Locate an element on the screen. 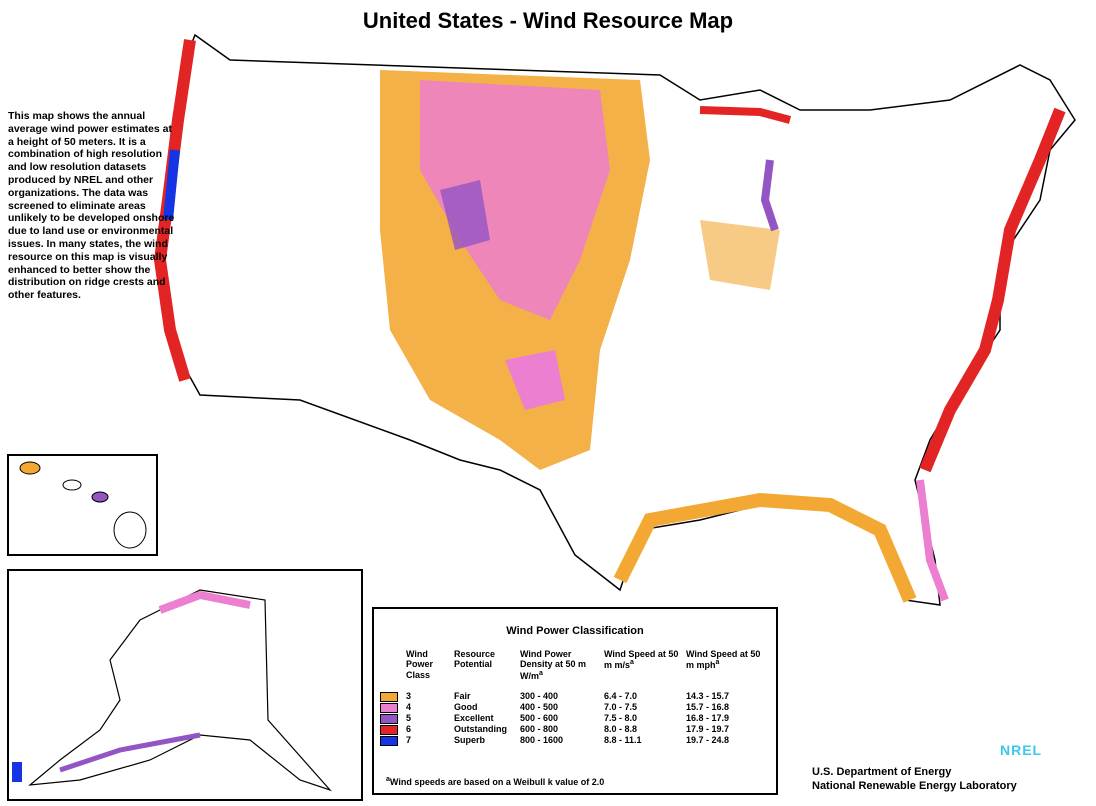  title: United States - Wind Resource Map is located at coordinates (548, 20).